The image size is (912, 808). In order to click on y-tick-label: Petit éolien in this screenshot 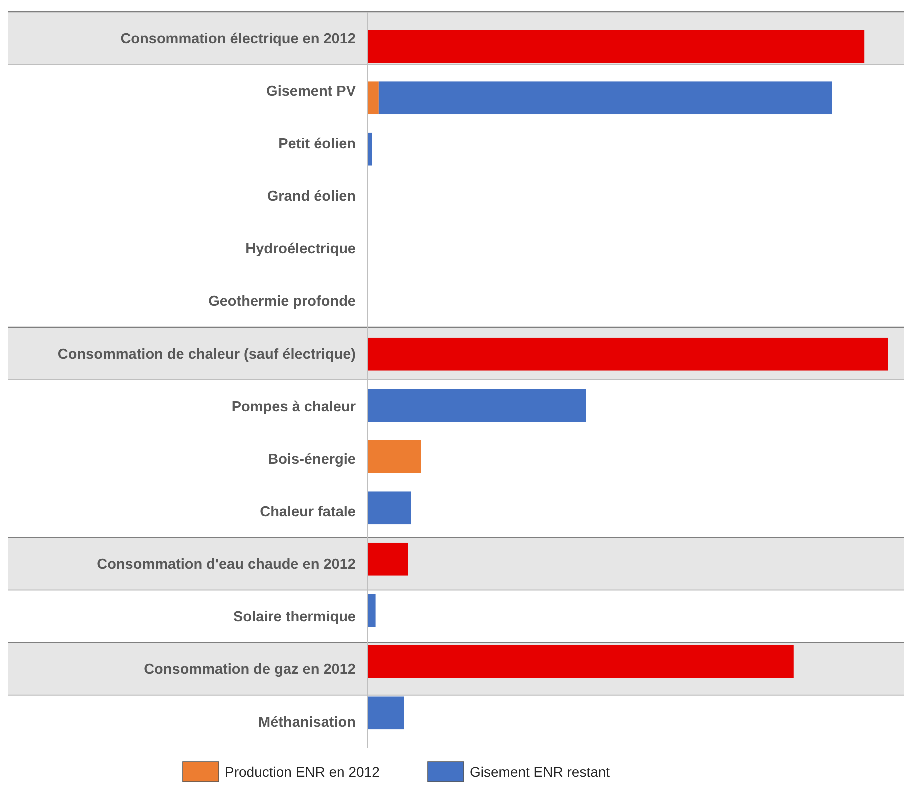, I will do `click(317, 144)`.